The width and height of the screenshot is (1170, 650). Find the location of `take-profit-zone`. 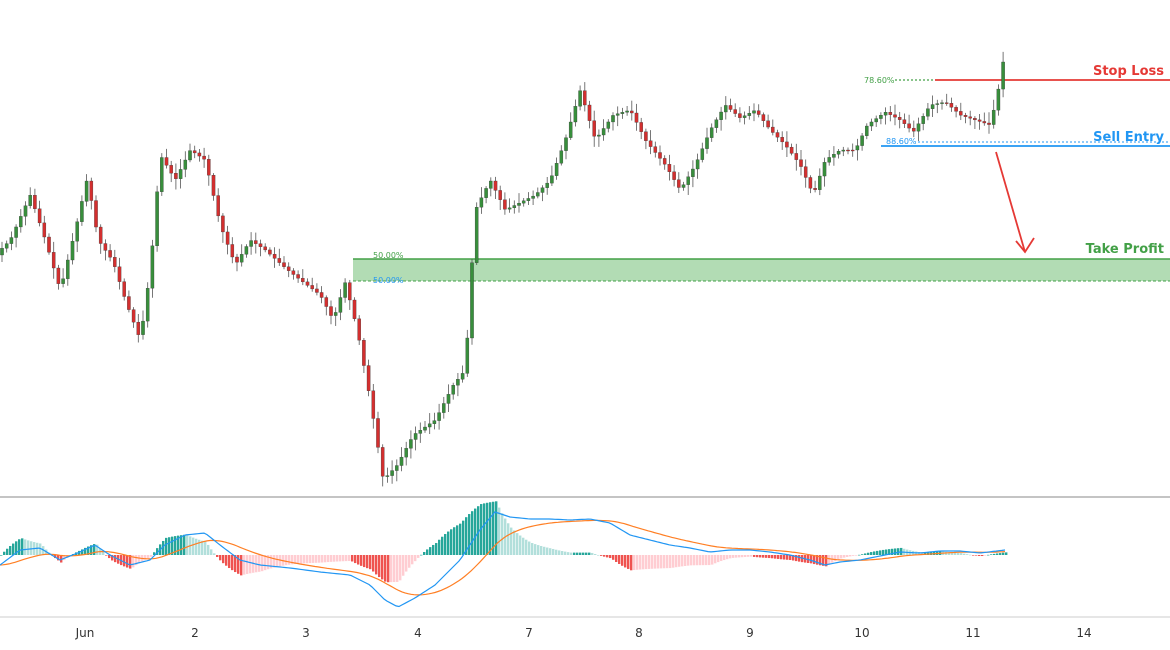

take-profit-zone is located at coordinates (761, 270).